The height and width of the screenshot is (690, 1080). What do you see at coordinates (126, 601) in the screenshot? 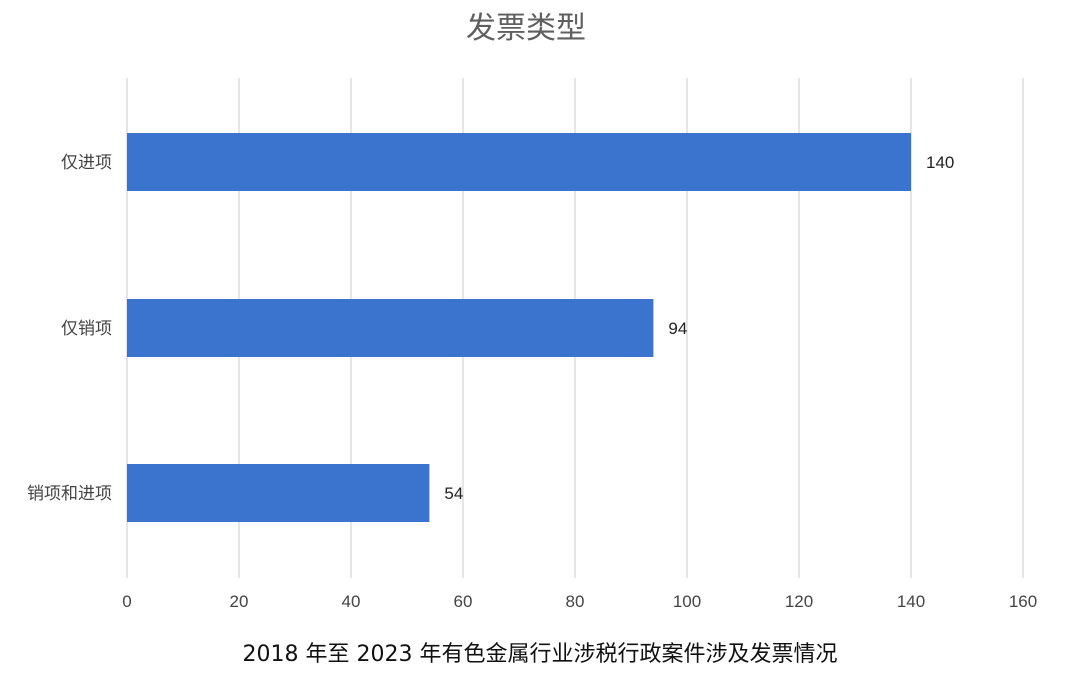
I see `x-tick-label: 0` at bounding box center [126, 601].